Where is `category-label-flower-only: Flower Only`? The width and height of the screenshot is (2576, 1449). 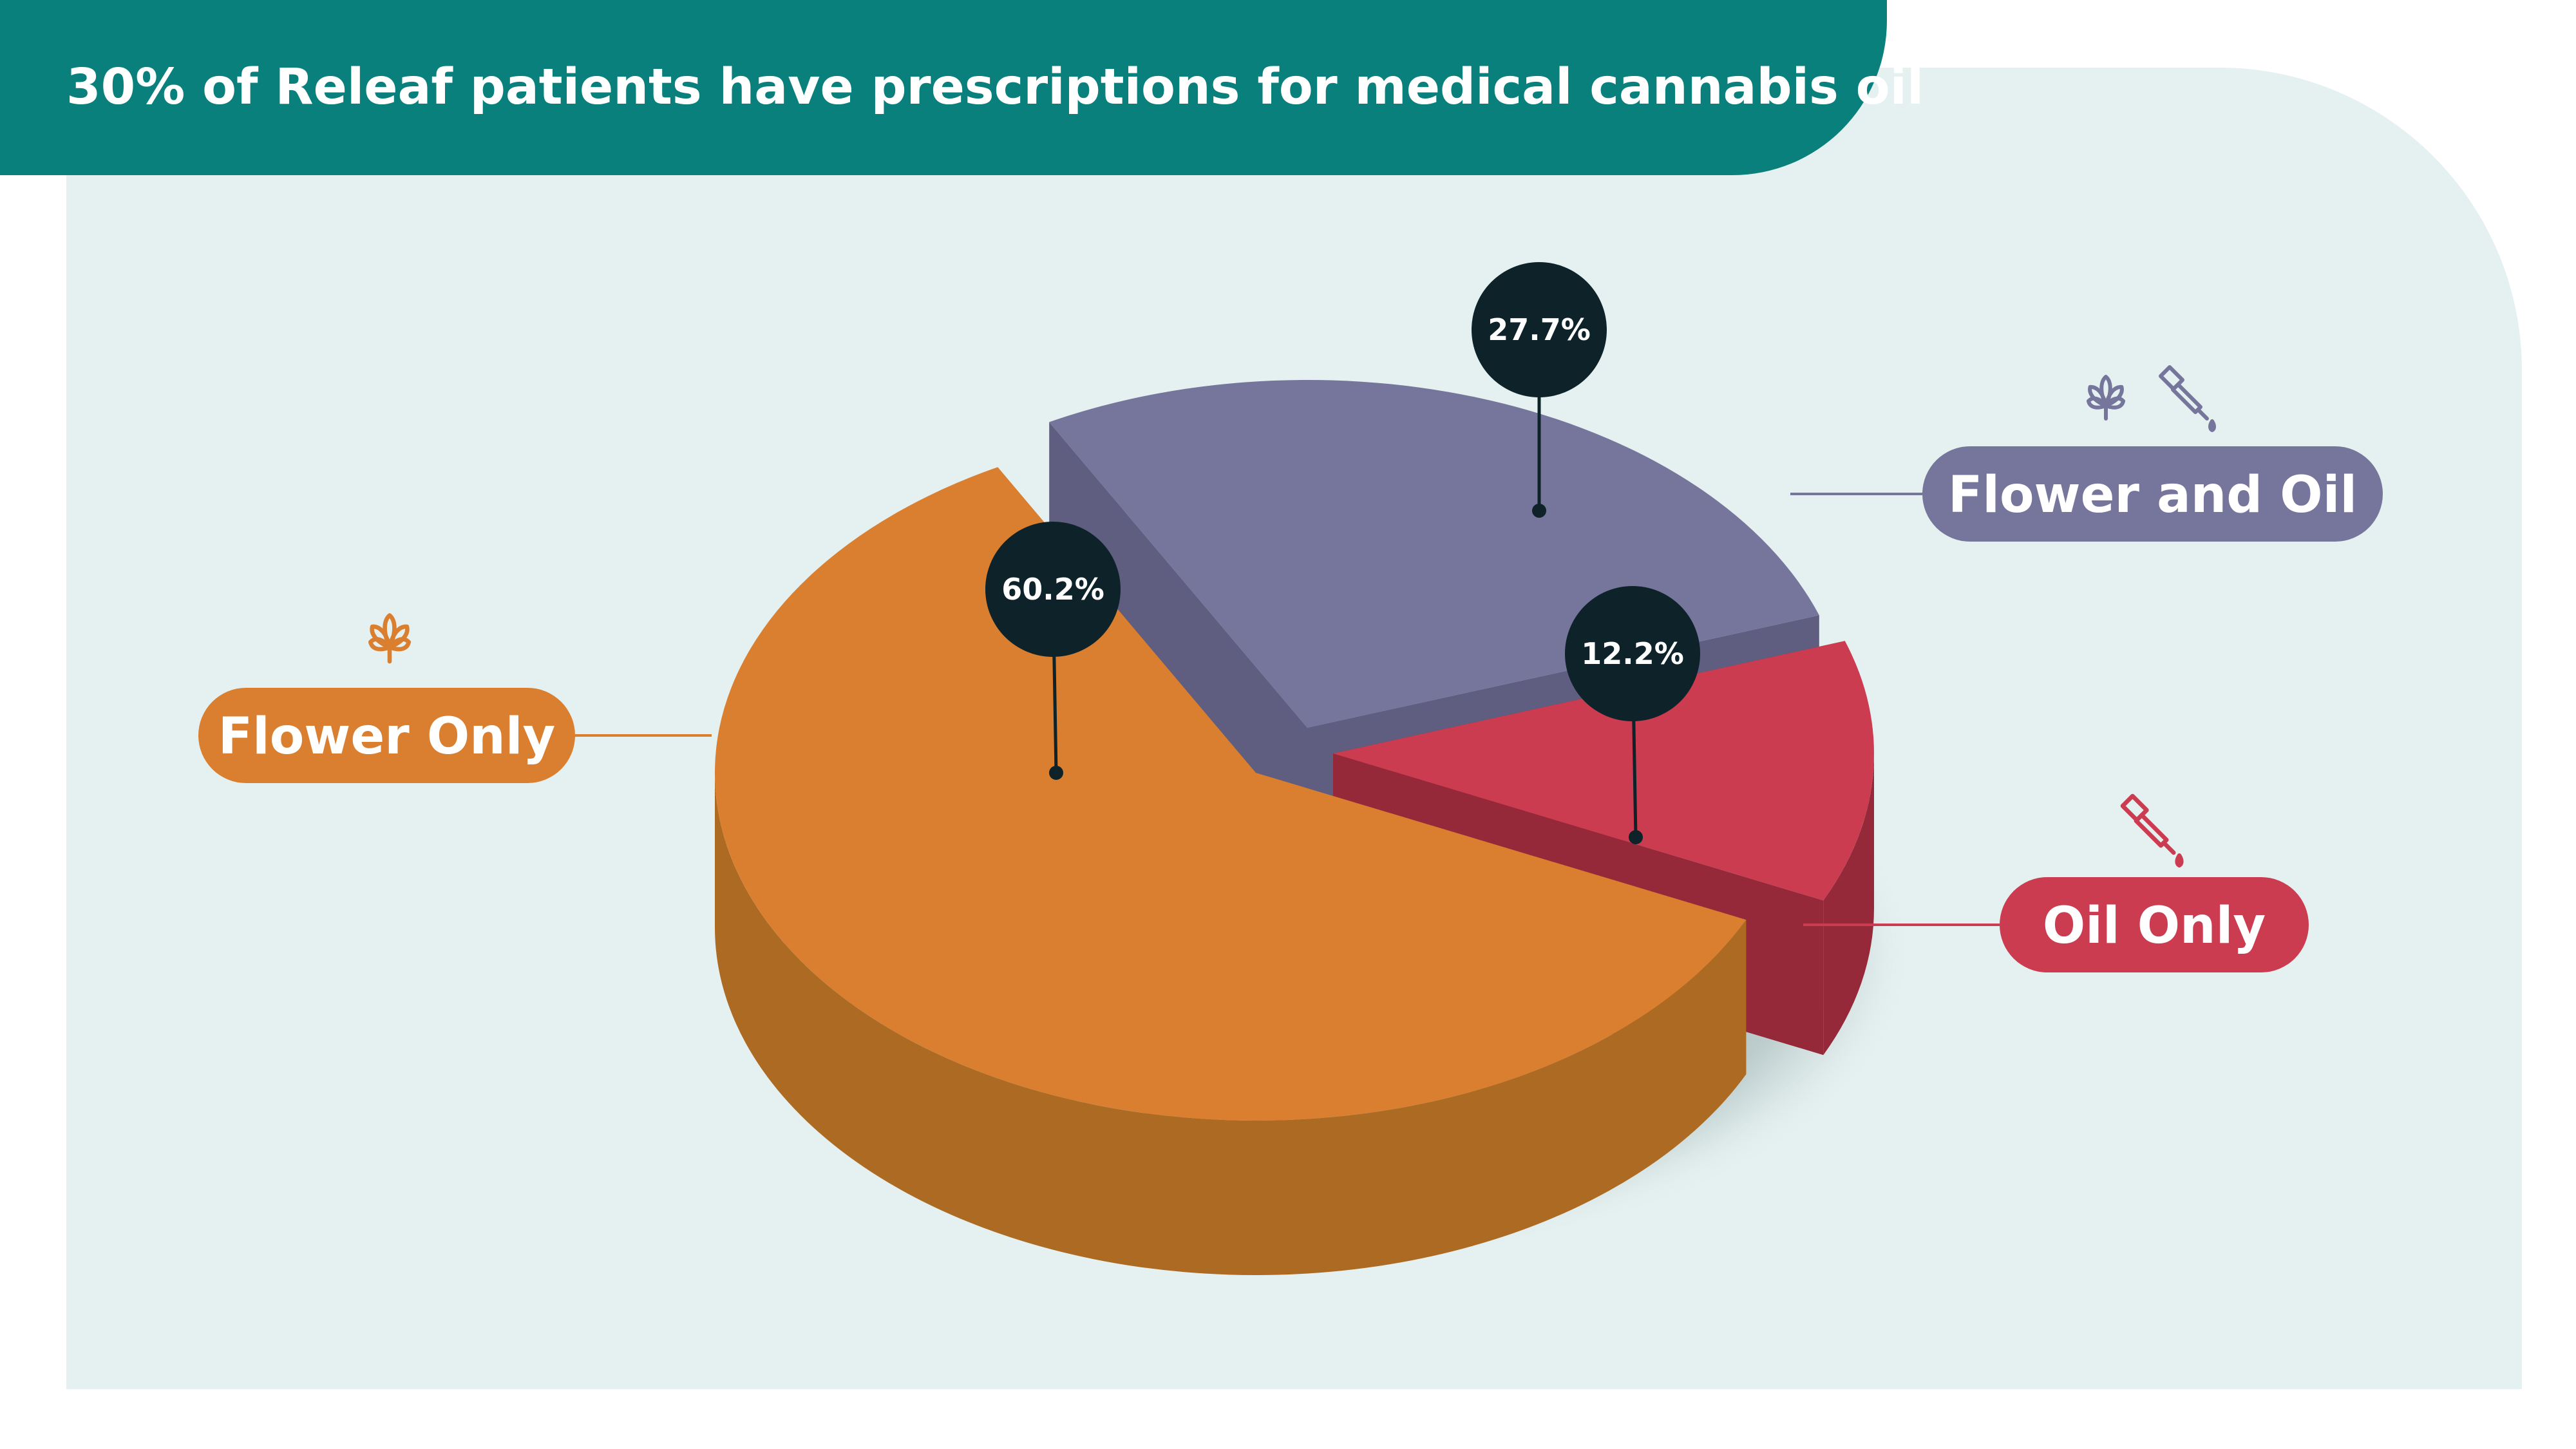
category-label-flower-only: Flower Only is located at coordinates (387, 737).